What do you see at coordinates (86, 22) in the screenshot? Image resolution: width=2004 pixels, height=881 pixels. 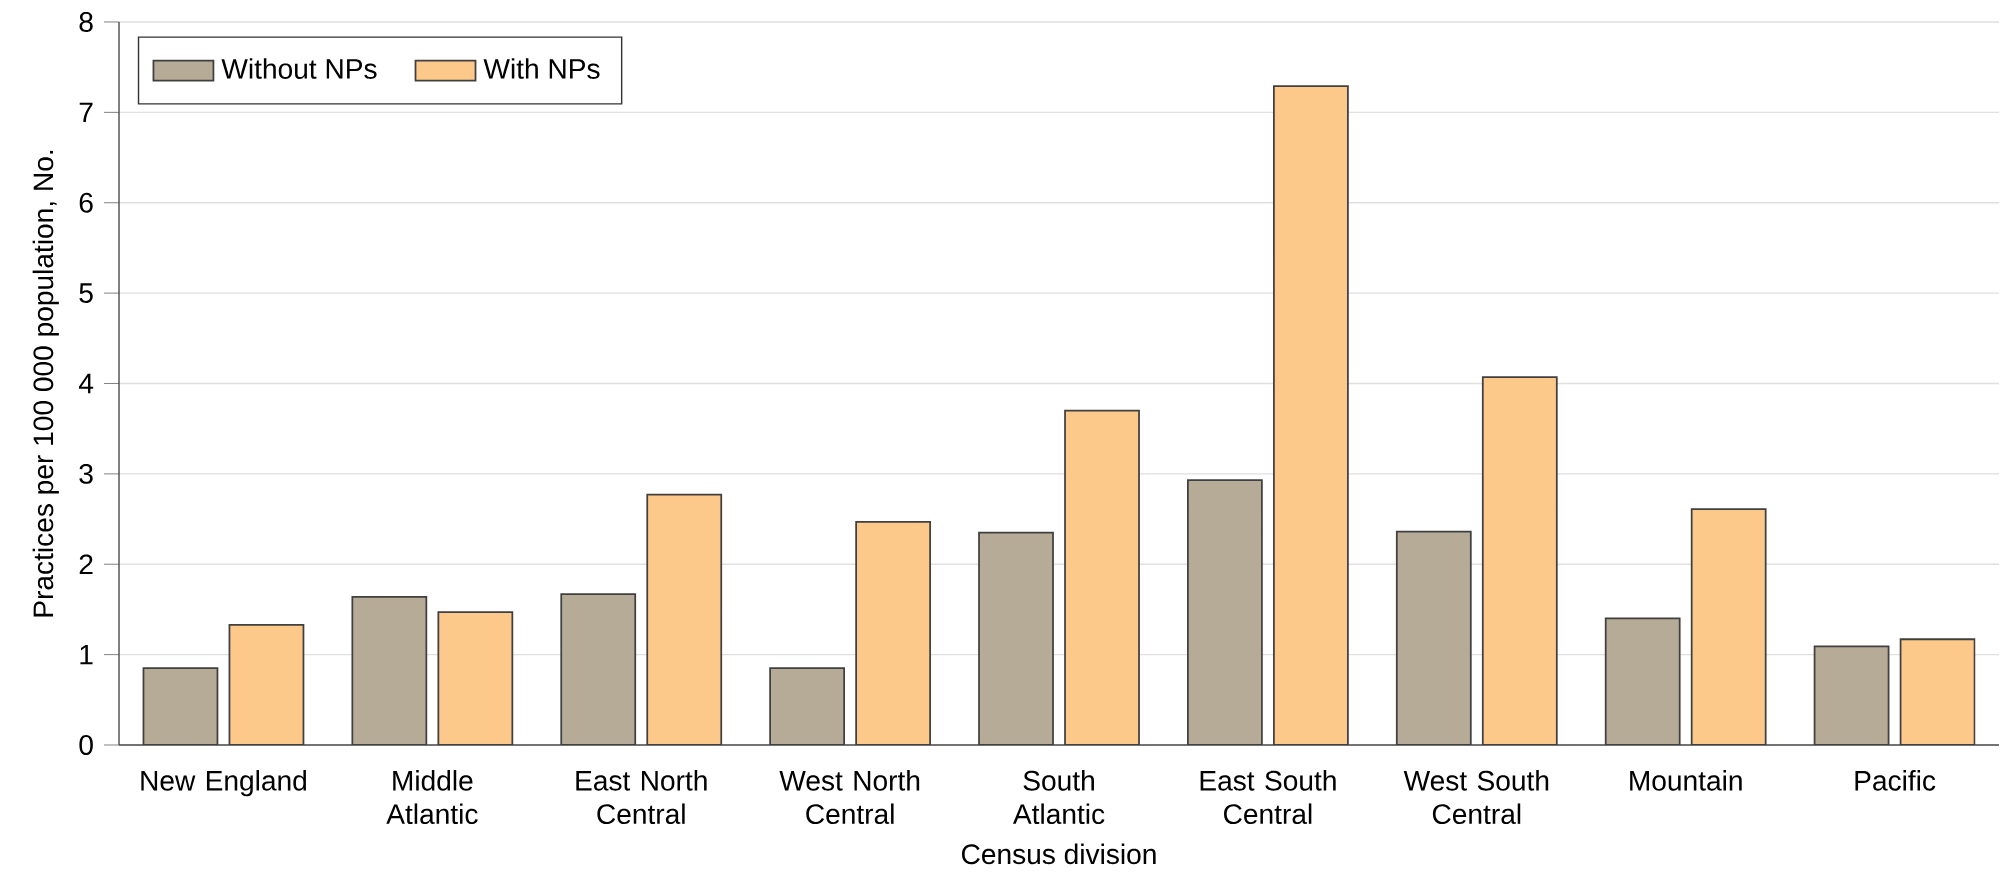 I see `y-tick-label: 8` at bounding box center [86, 22].